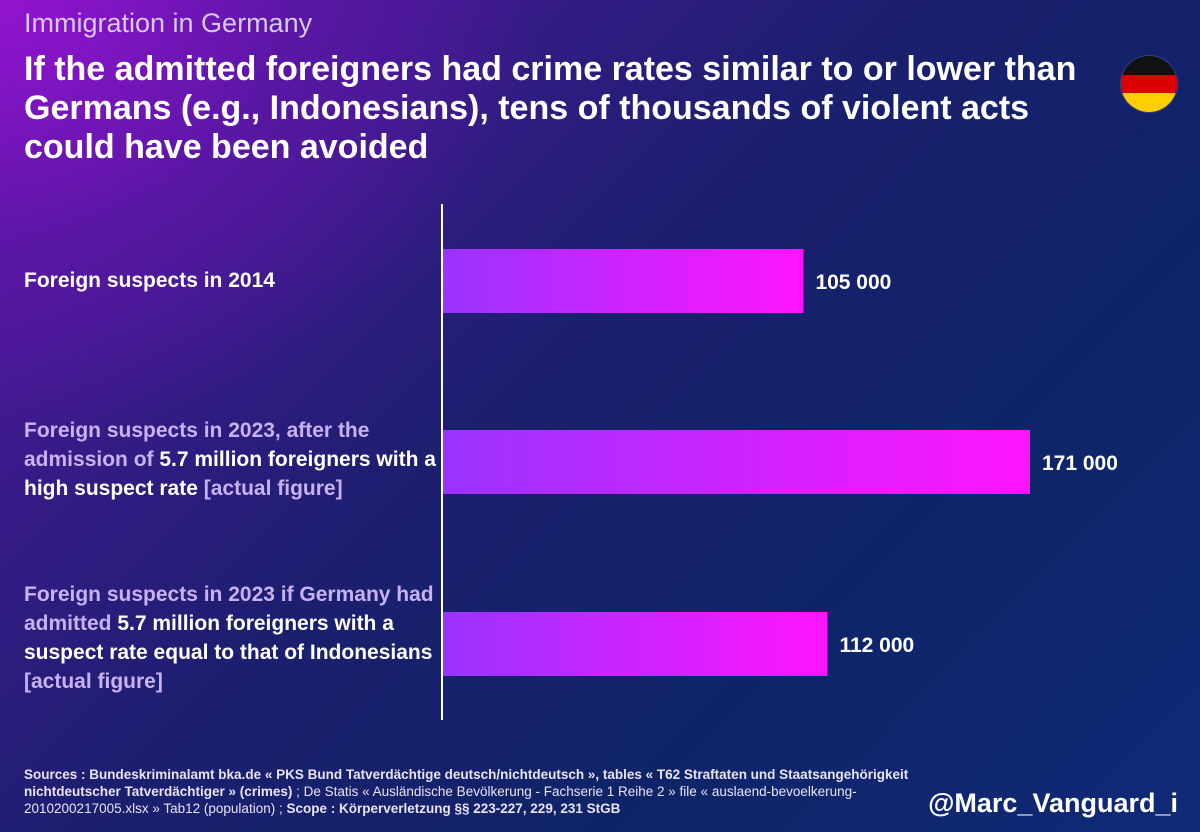  I want to click on y-axis-line, so click(442, 462).